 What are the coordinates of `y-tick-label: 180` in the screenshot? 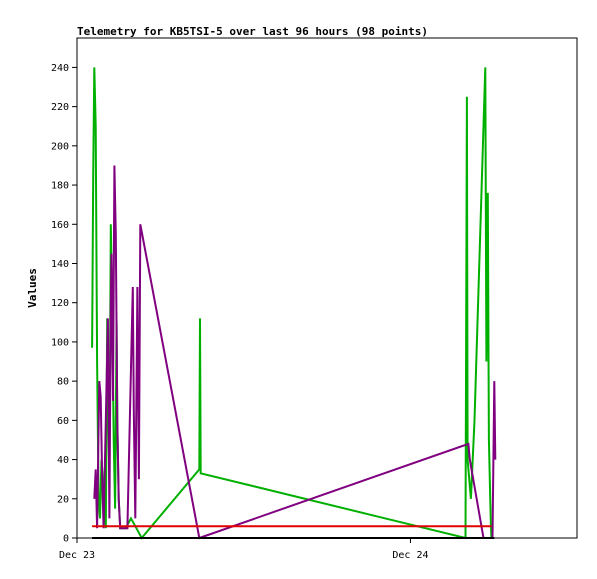 It's located at (60, 186).